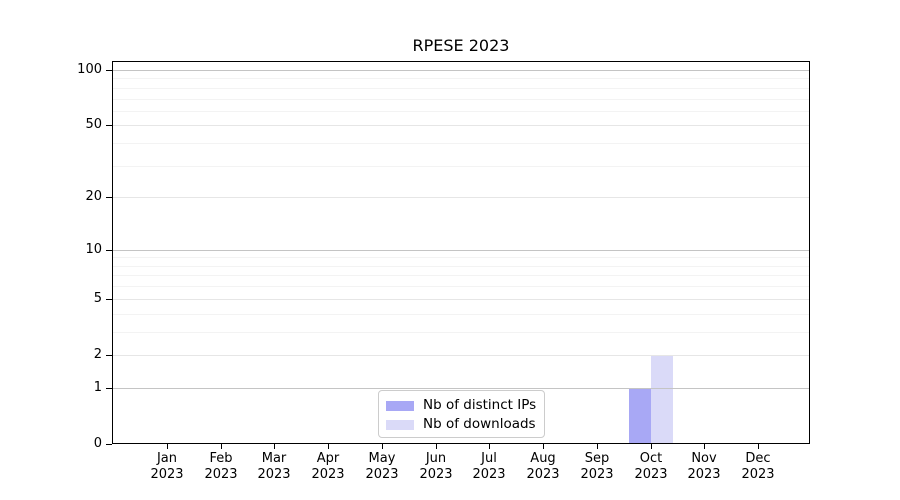  I want to click on y-tick-label-2: 2, so click(97, 354).